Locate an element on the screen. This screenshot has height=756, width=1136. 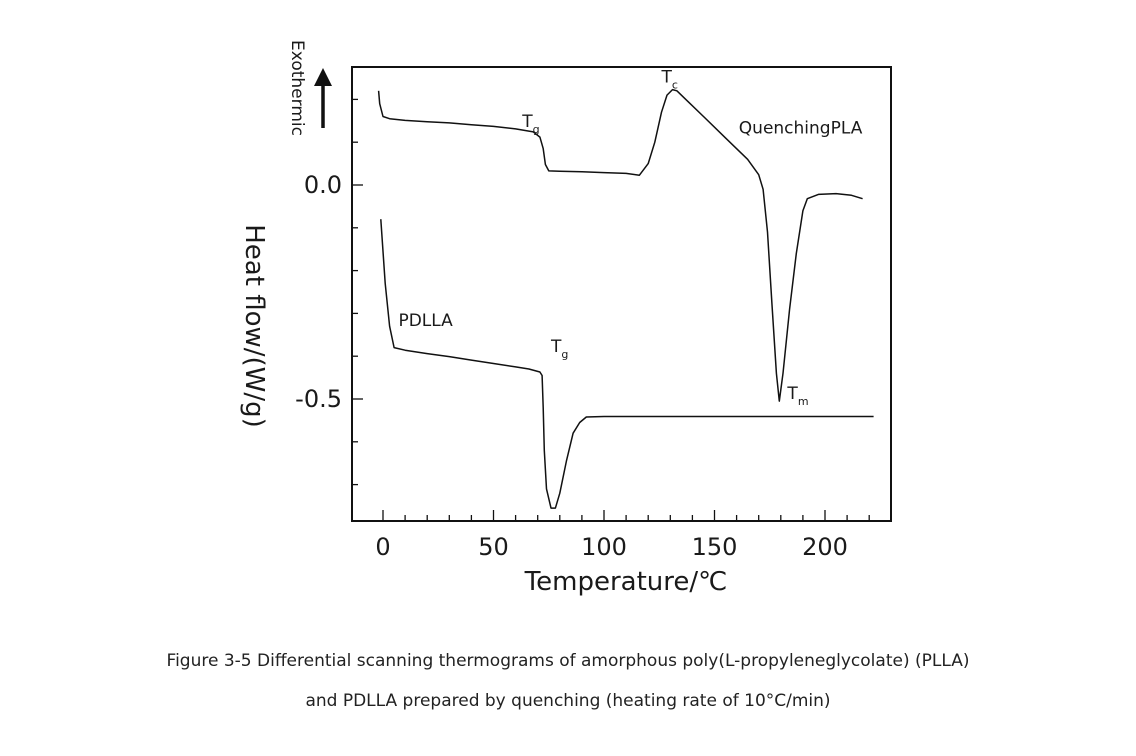
y-tick-label: -0.5 is located at coordinates (318, 399).